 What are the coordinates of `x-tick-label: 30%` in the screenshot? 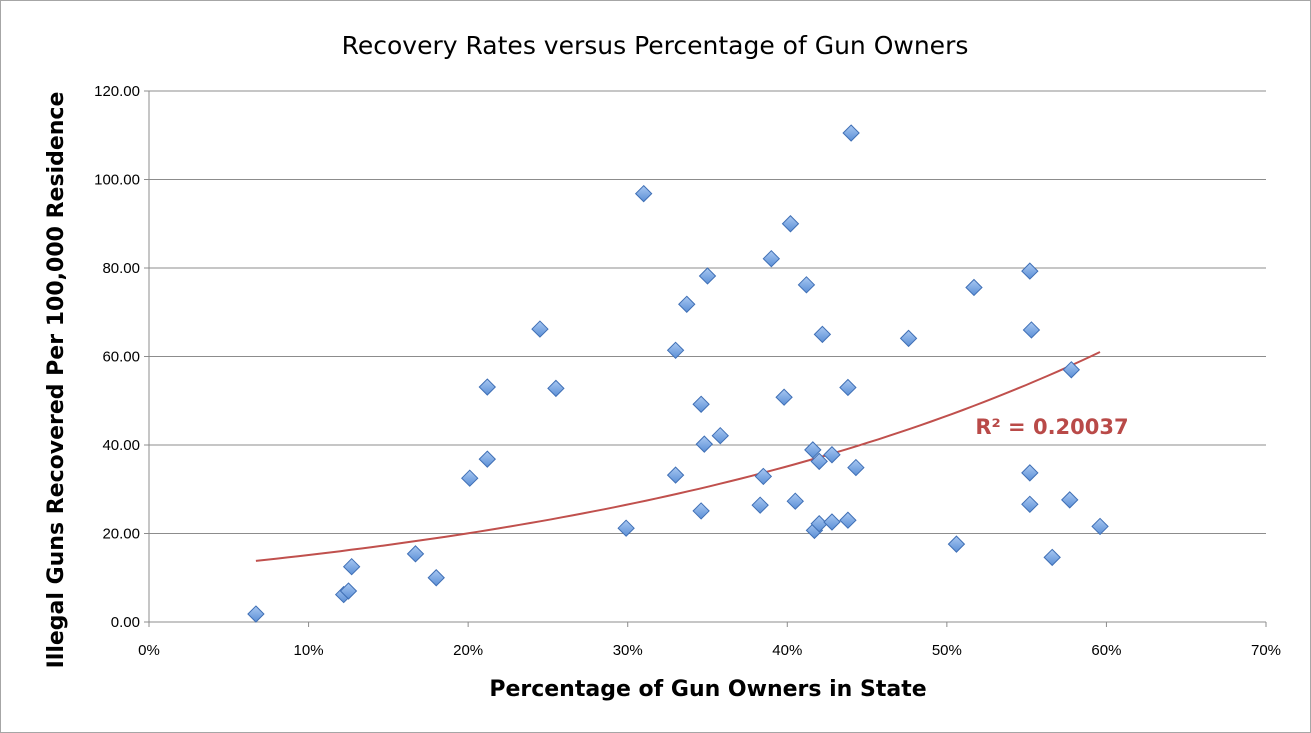 It's located at (628, 650).